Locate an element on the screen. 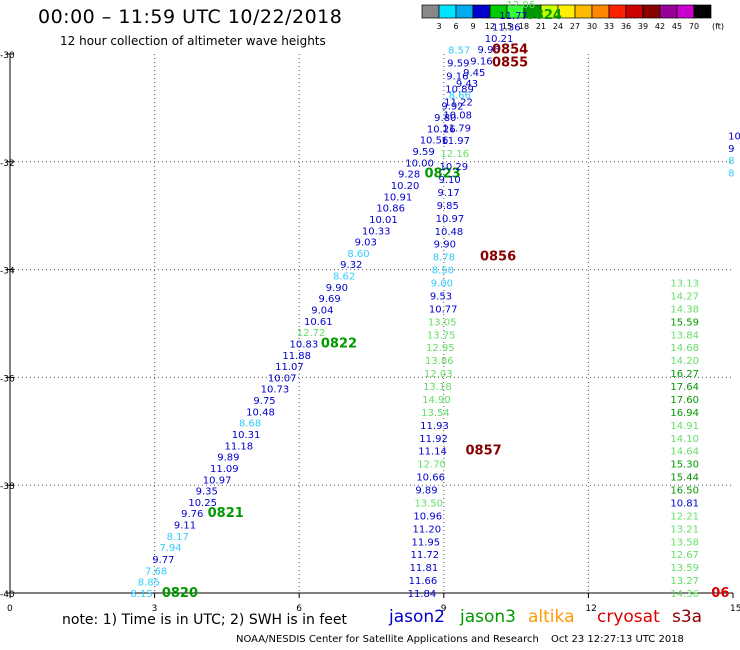 This screenshot has width=740, height=650. wave-height-label: 10.77 is located at coordinates (443, 309).